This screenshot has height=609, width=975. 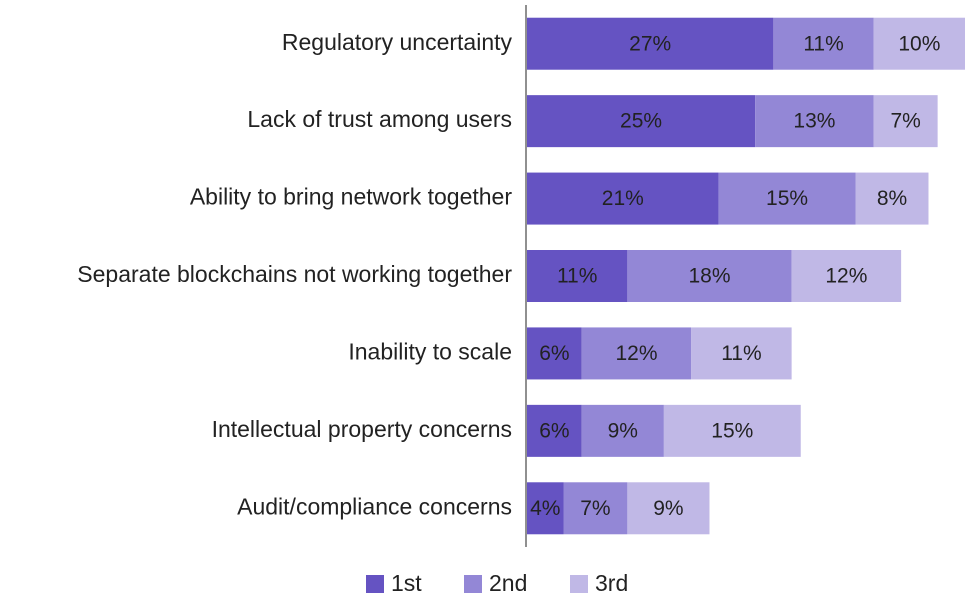 I want to click on value-label: 8%, so click(x=892, y=198).